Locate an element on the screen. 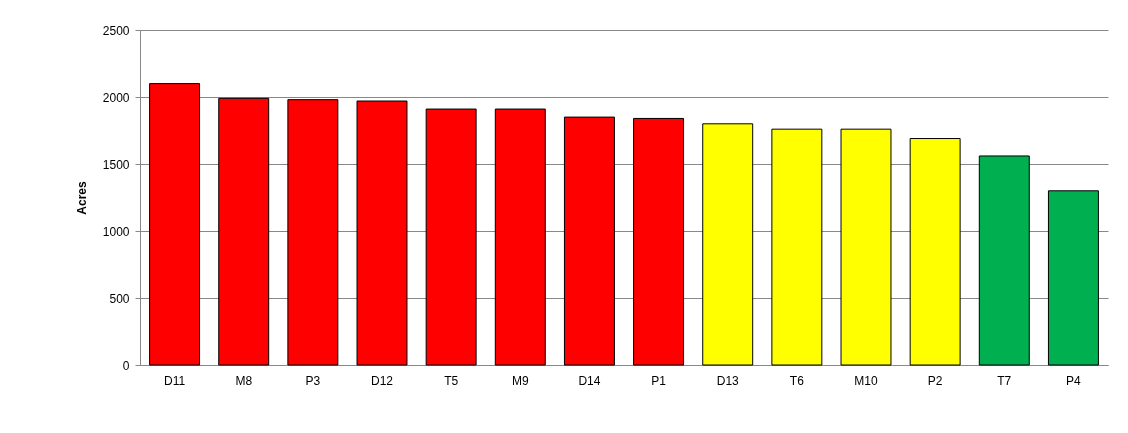 The height and width of the screenshot is (433, 1128). x-tick-label: D12 is located at coordinates (382, 380).